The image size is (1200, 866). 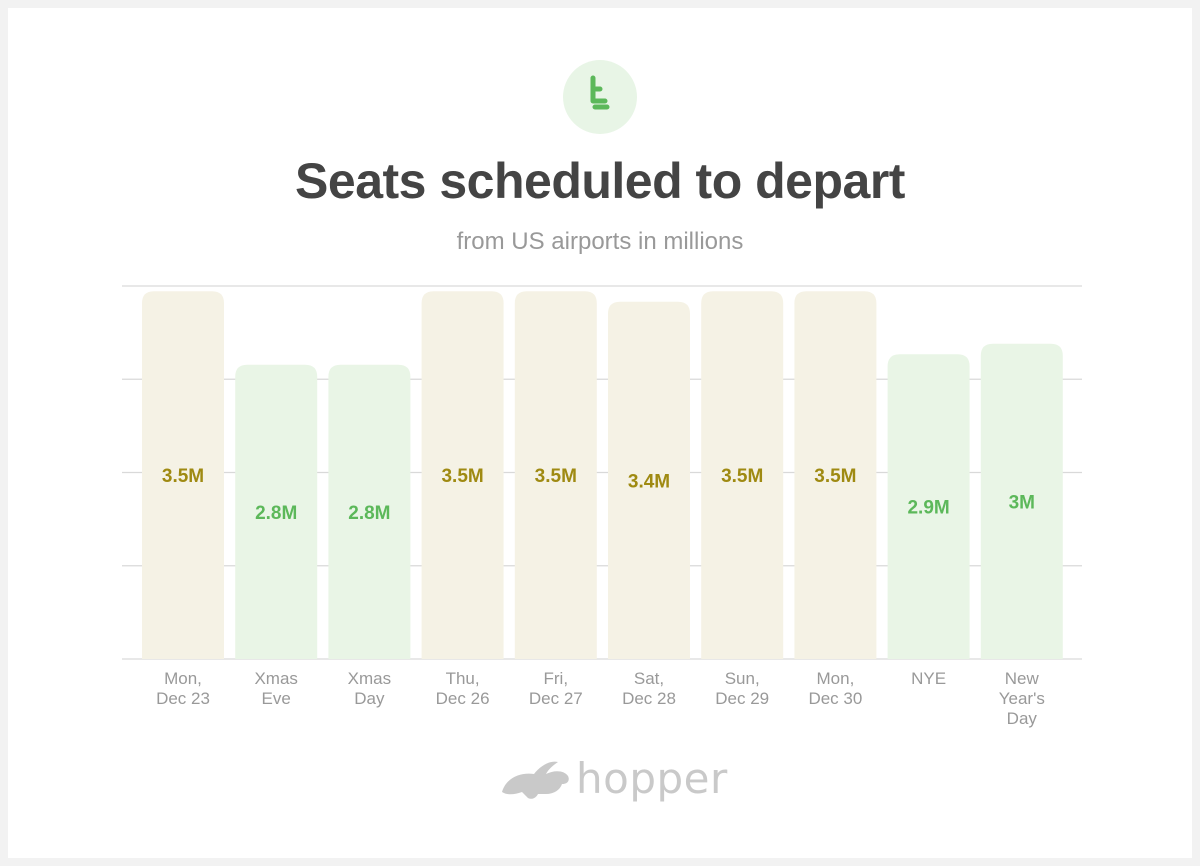 I want to click on x-tick-label: Dec 26, so click(x=463, y=698).